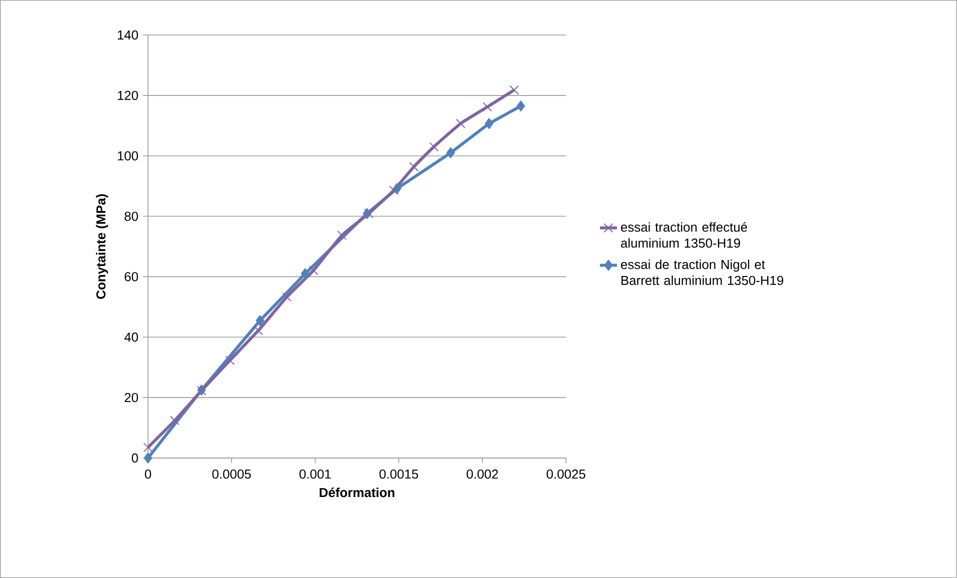  Describe the element at coordinates (102, 246) in the screenshot. I see `y-axis-title: Conytainte (MPa)` at that location.